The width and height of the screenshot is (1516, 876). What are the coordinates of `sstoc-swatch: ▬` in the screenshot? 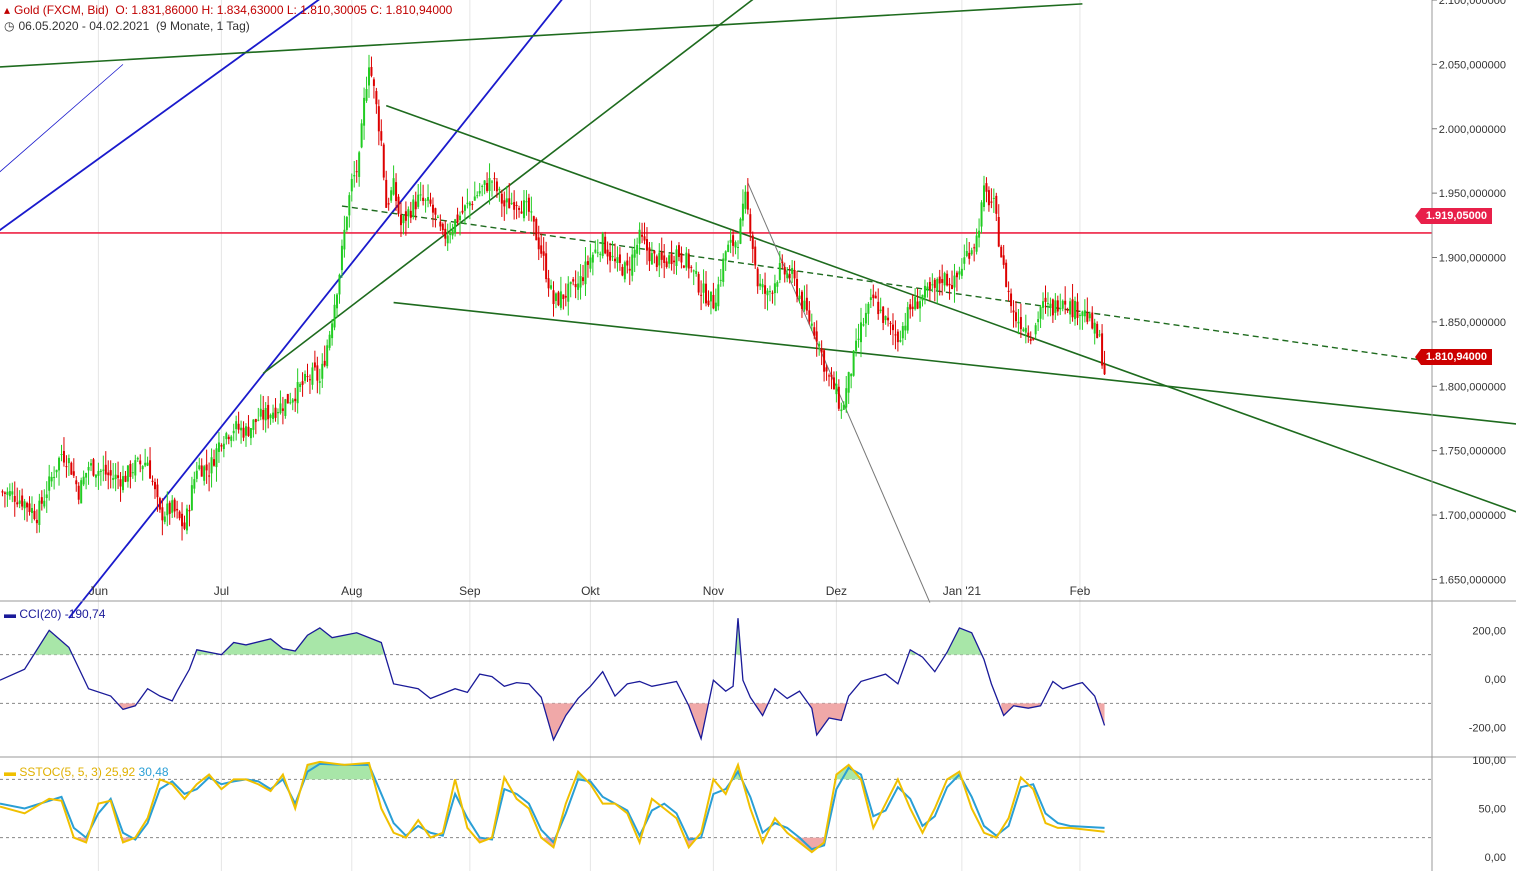 It's located at (10, 772).